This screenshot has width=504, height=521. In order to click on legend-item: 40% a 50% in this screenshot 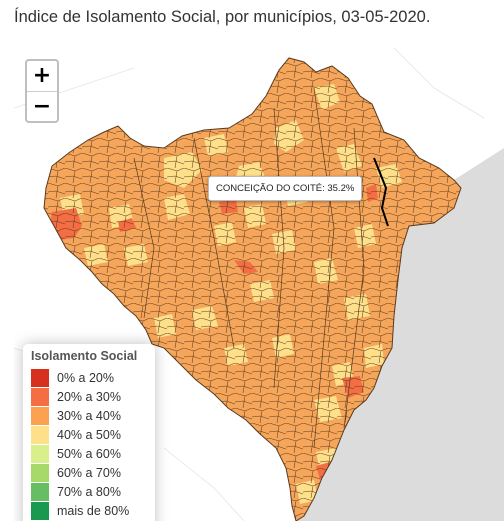, I will do `click(89, 434)`.